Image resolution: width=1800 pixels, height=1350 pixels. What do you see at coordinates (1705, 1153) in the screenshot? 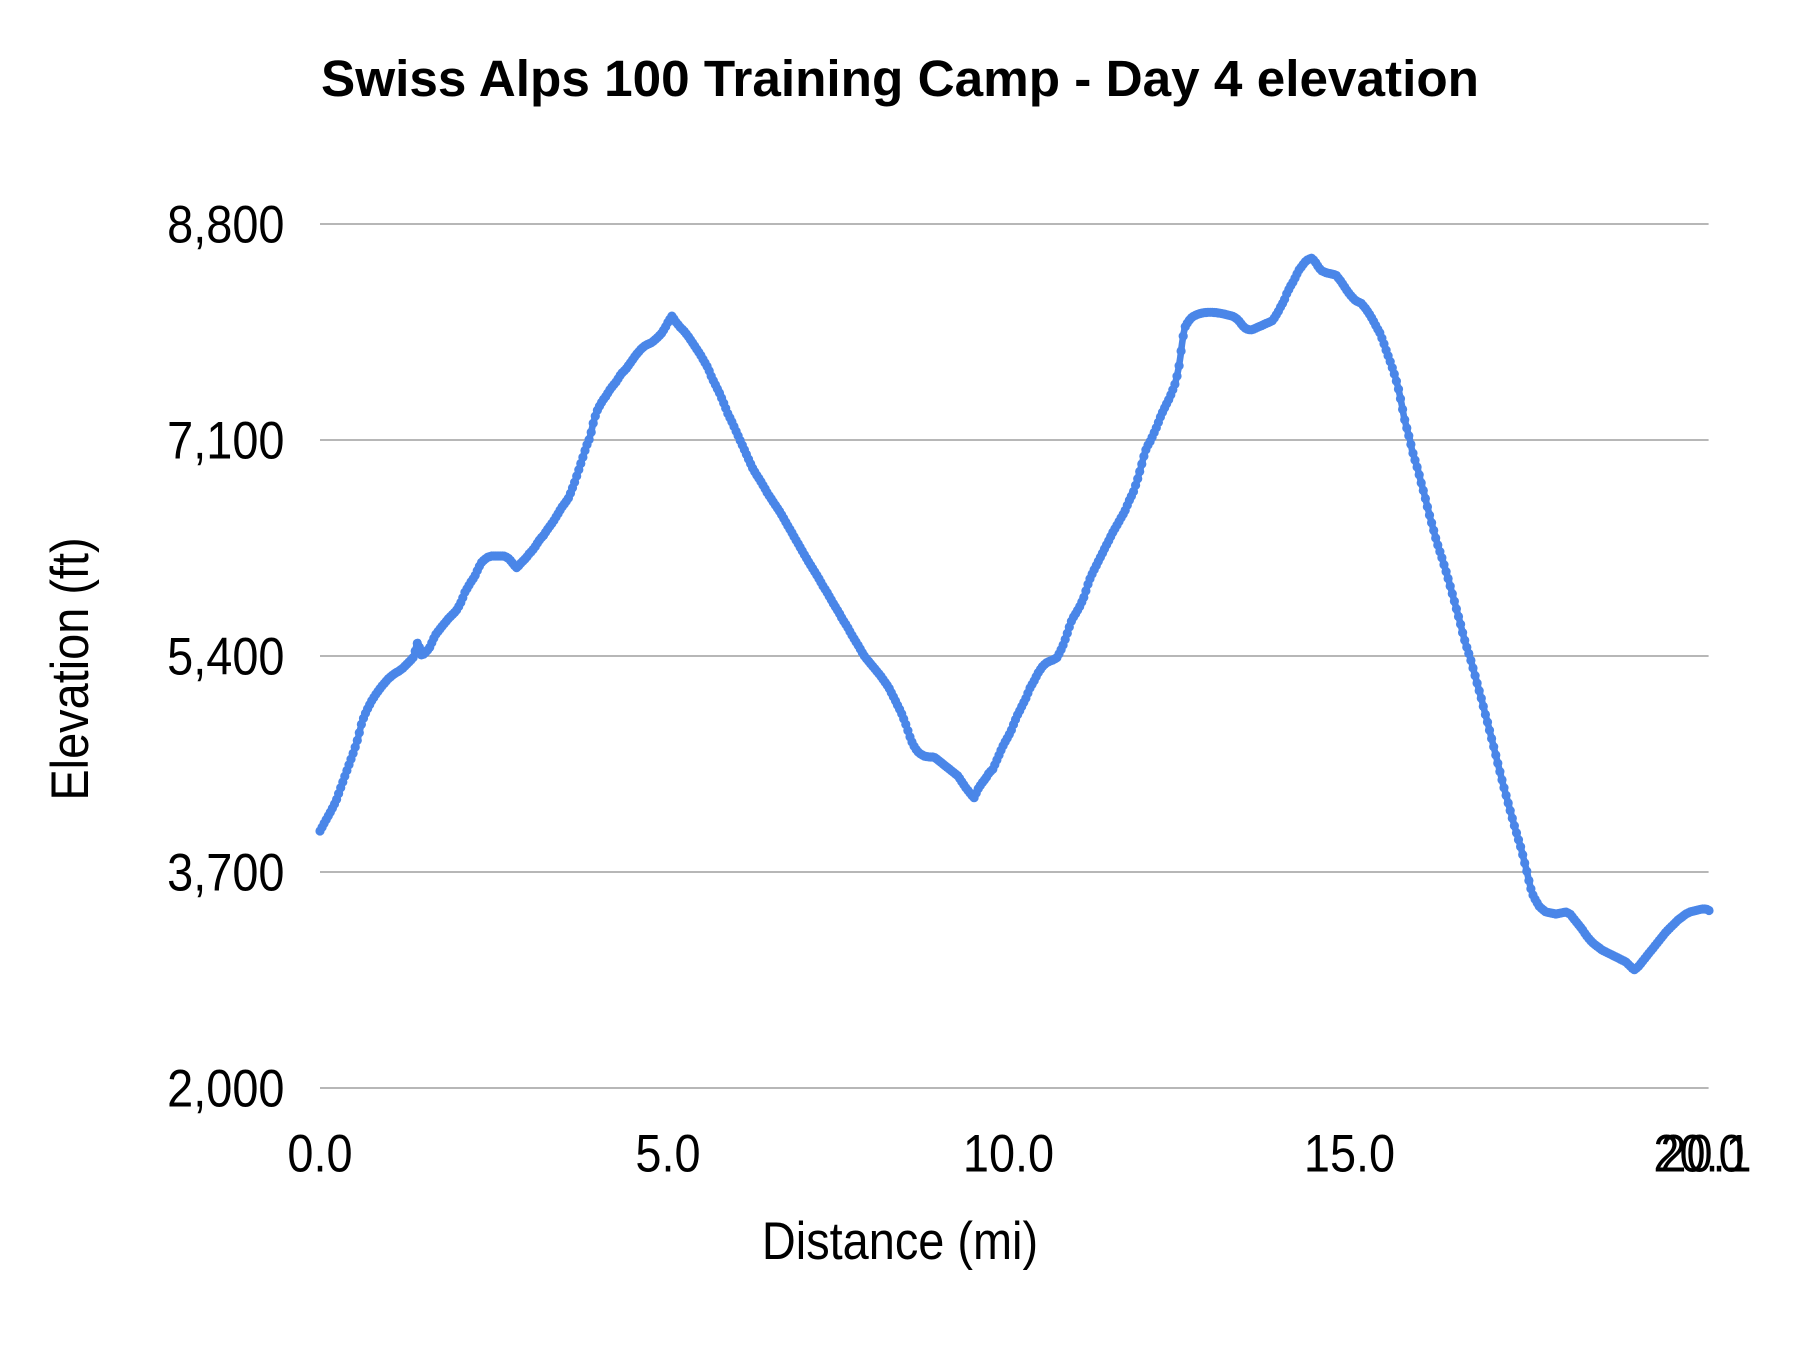
I see `svg-text: 20.1` at bounding box center [1705, 1153].